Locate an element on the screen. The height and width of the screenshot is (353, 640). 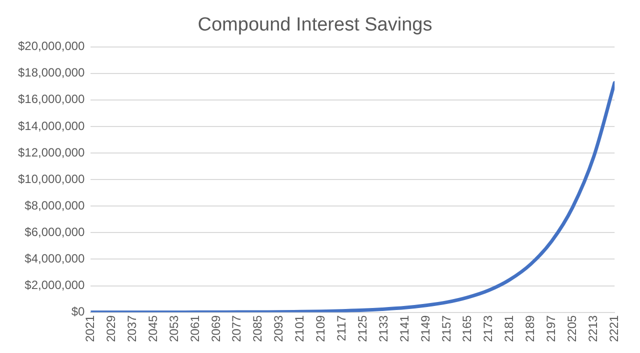
y-tick-label: $10,000,000 is located at coordinates (52, 179).